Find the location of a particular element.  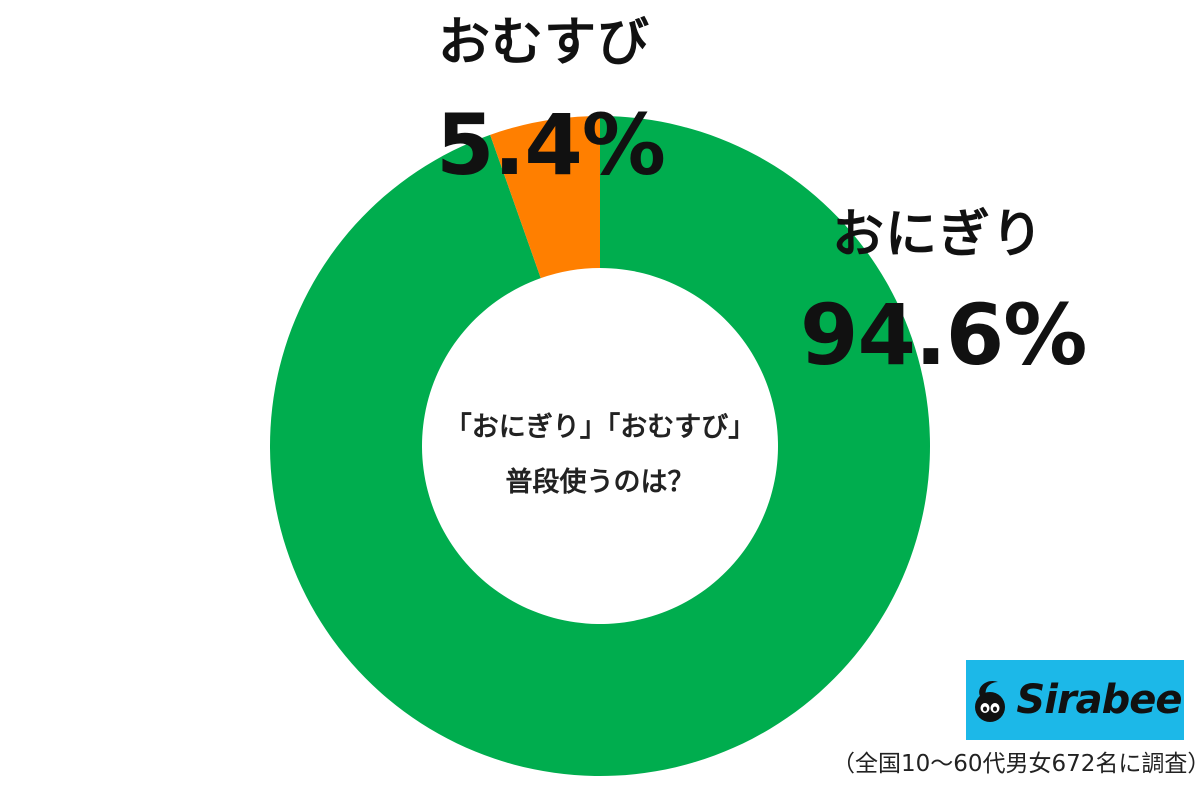

donut-slice-omusubi is located at coordinates (545, 197).